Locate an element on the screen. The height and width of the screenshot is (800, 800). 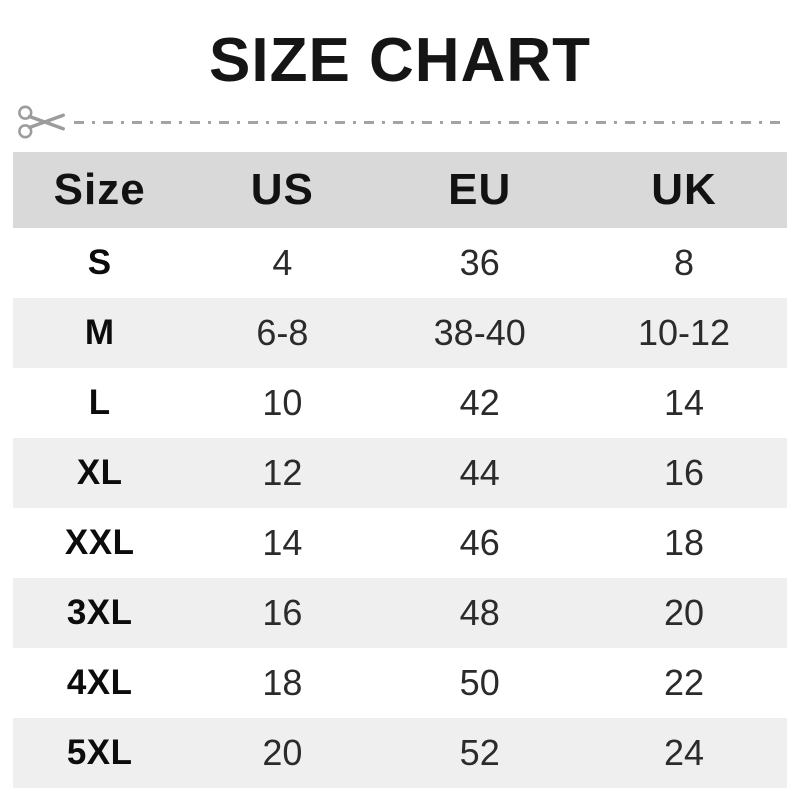
uk-cell: 16 is located at coordinates (684, 472).